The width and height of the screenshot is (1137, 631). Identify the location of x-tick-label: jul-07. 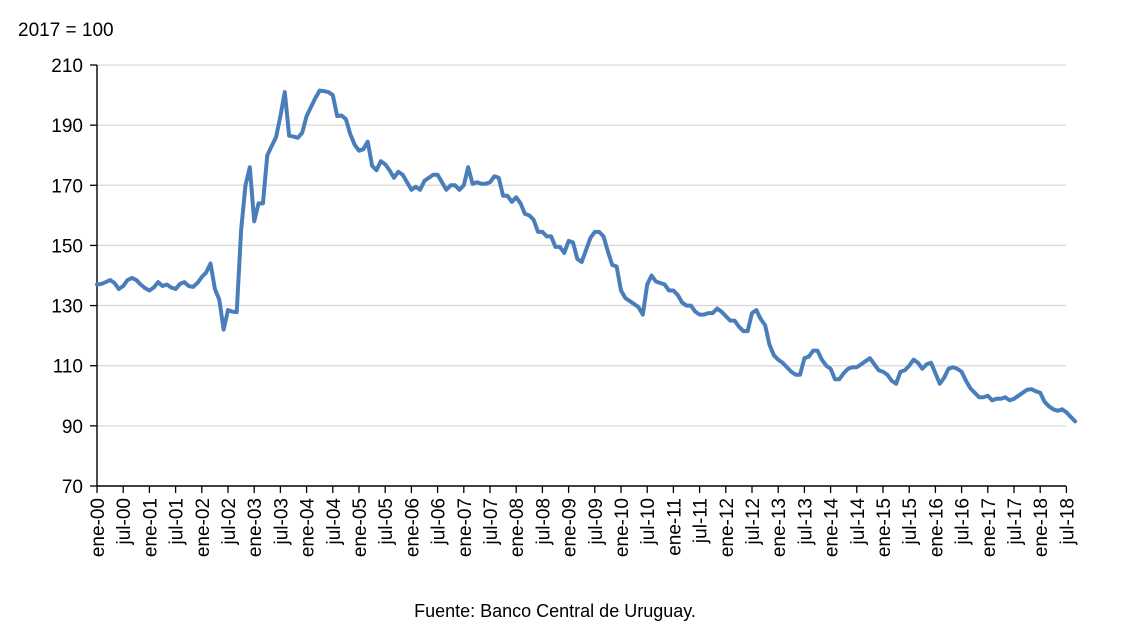
(491, 521).